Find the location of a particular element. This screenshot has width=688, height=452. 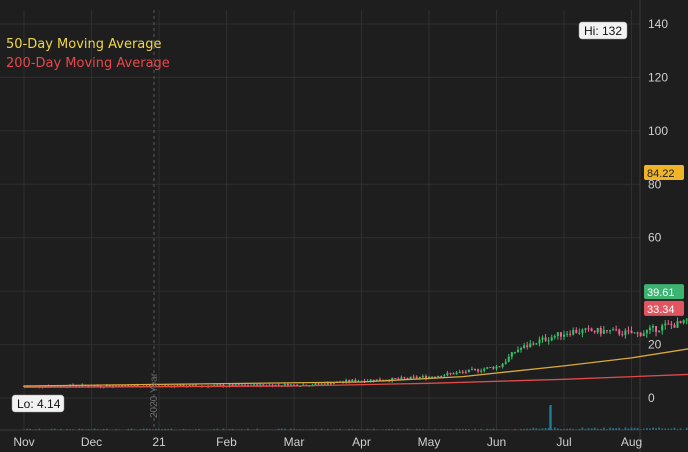

legend-sma50: 50-Day Moving Average is located at coordinates (84, 44).